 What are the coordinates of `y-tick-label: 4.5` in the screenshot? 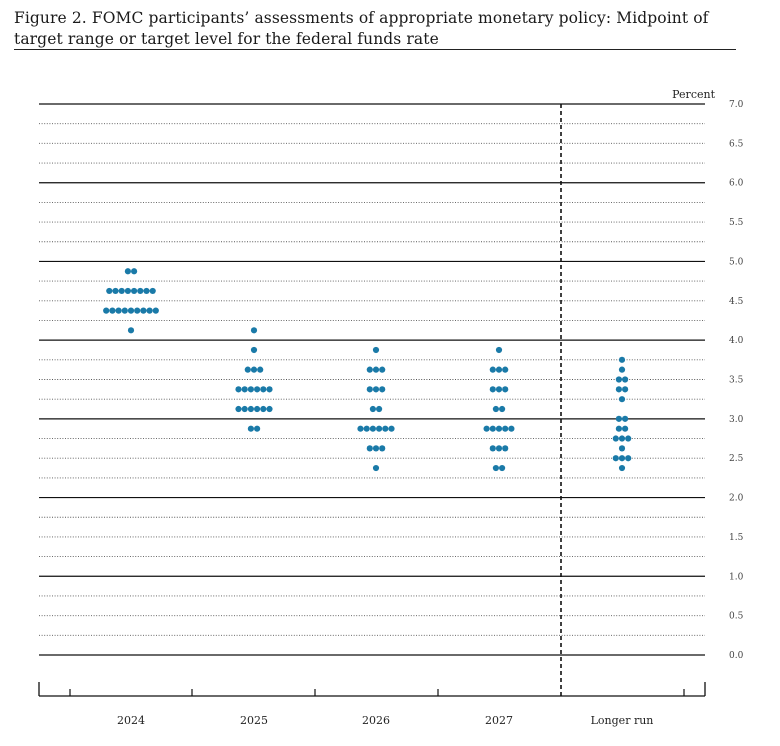 It's located at (736, 302).